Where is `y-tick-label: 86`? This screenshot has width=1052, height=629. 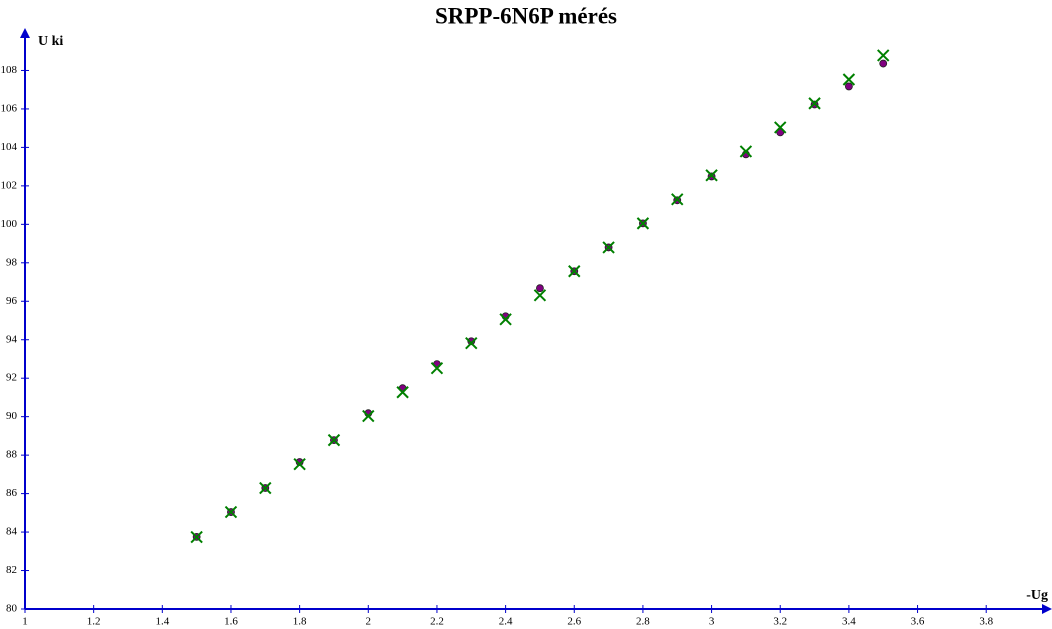
y-tick-label: 86 is located at coordinates (12, 493).